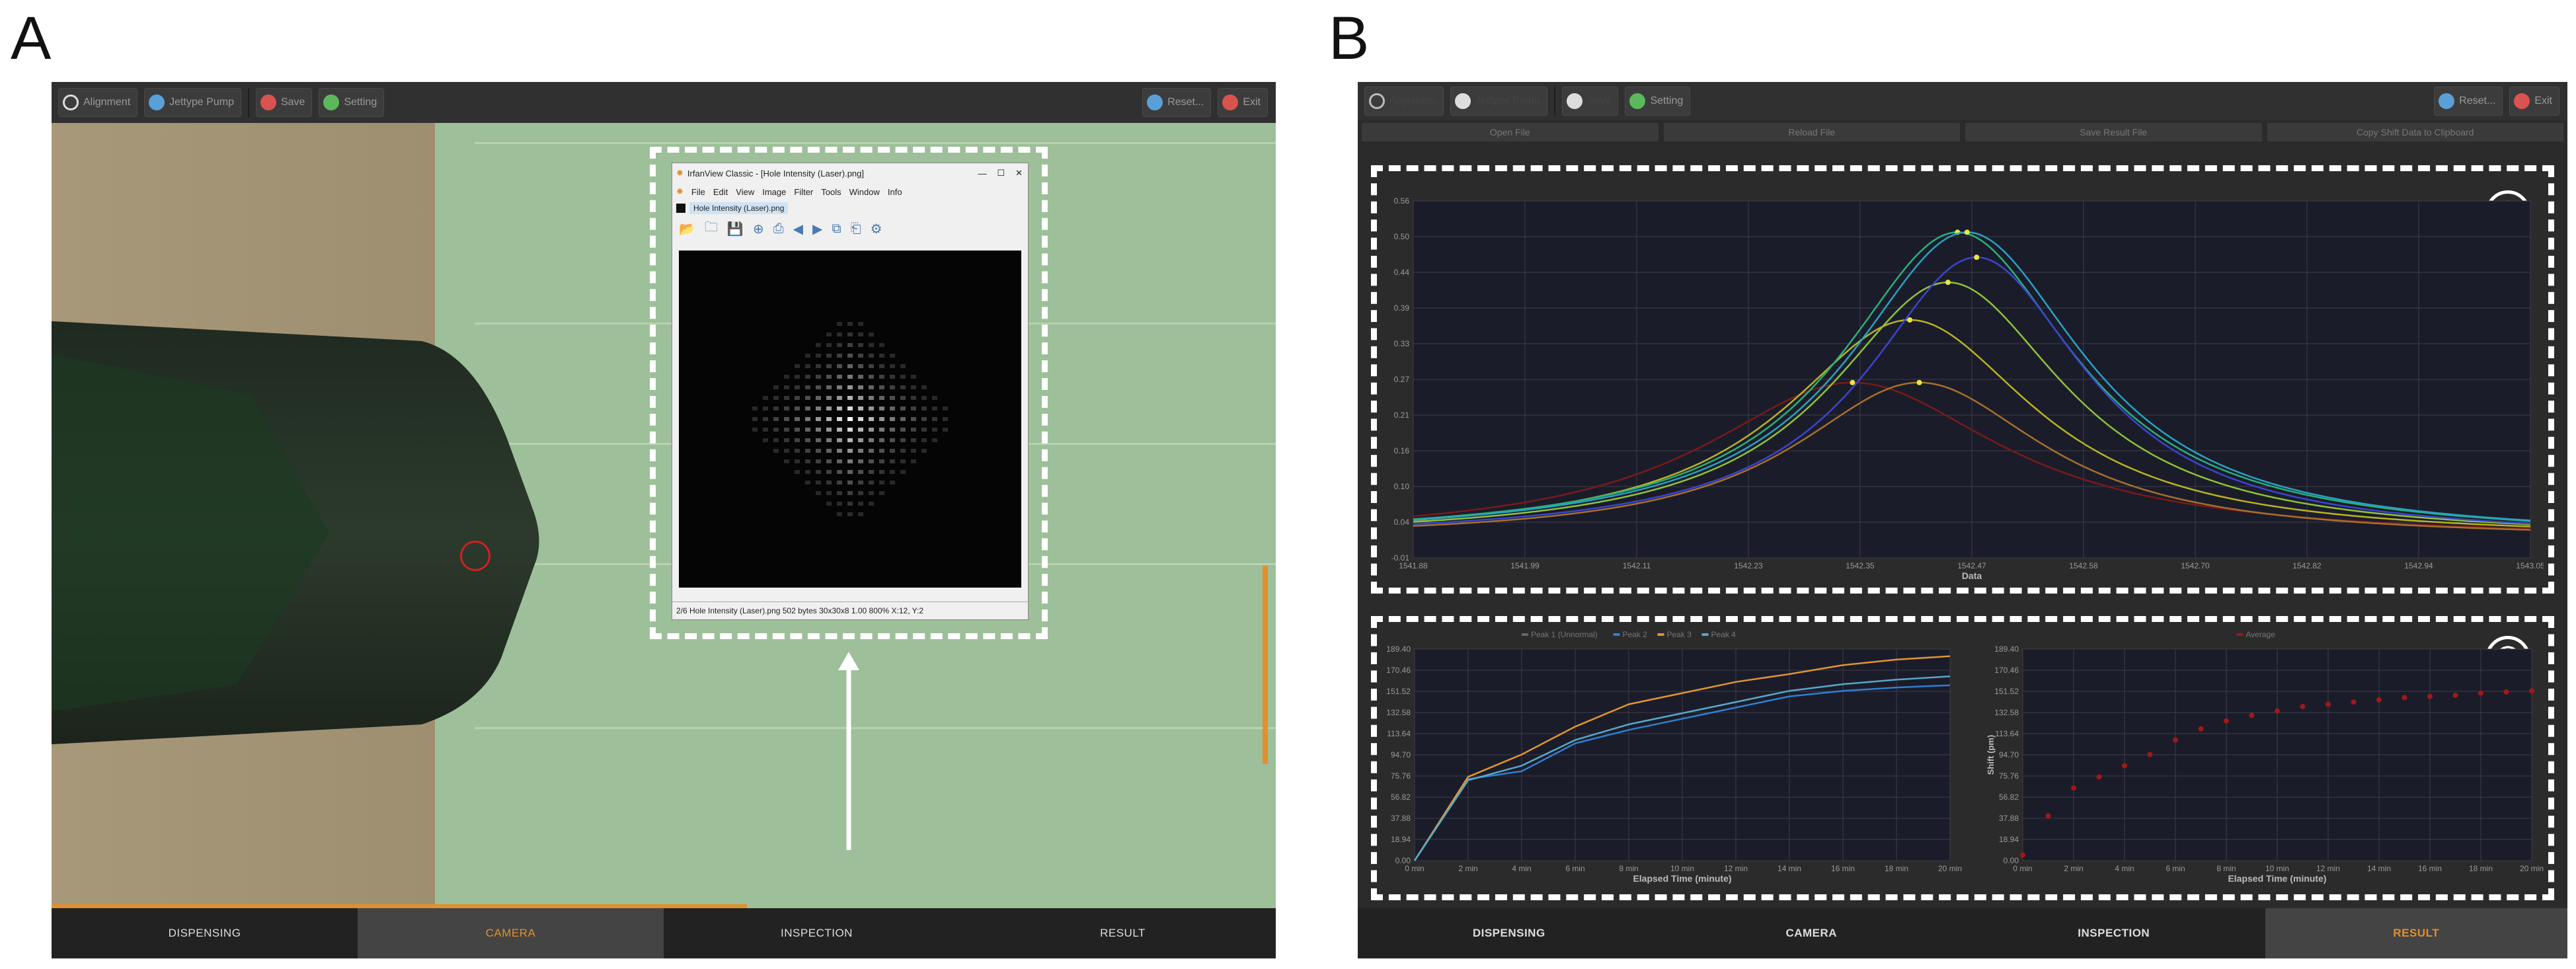 The image size is (2576, 969). Describe the element at coordinates (679, 191) in the screenshot. I see `menu-icon: ✹` at that location.